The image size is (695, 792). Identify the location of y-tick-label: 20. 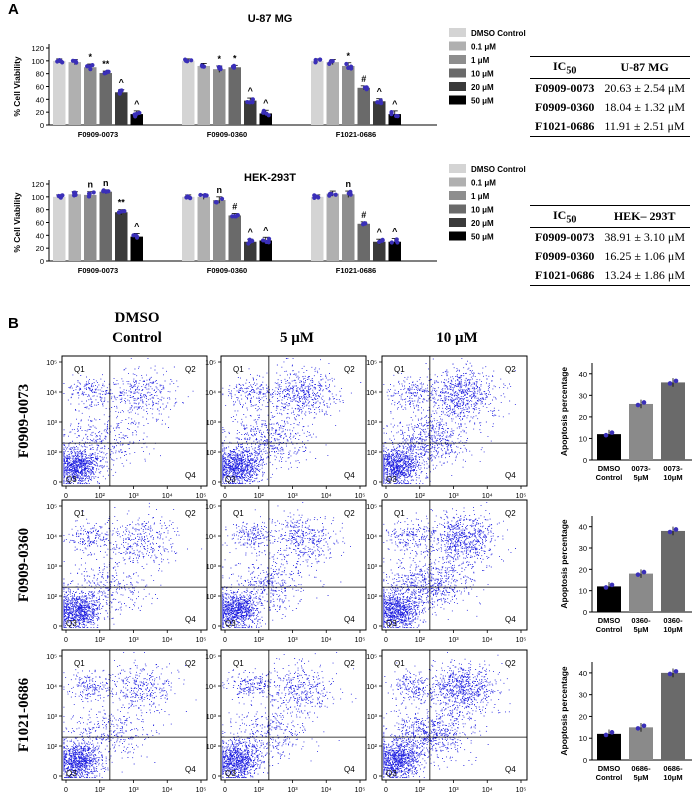
(583, 569).